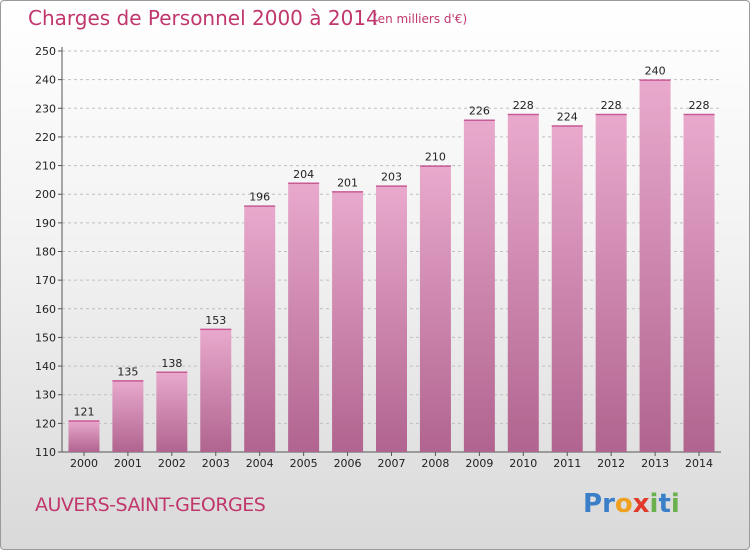  I want to click on x-tick-label: 2005, so click(304, 463).